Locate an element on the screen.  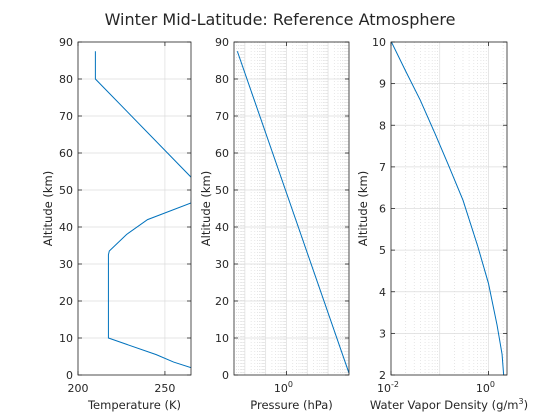
x-tick-label: 200 is located at coordinates (78, 388).